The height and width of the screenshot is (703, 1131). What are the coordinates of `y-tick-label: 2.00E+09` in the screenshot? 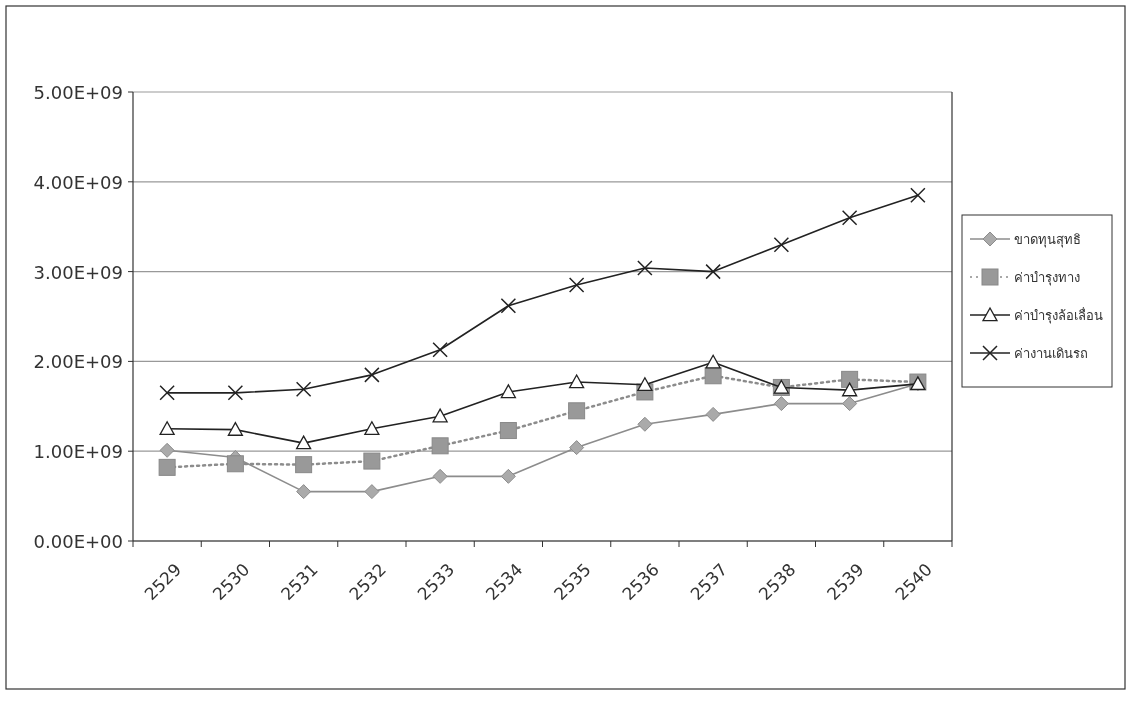 It's located at (78, 362).